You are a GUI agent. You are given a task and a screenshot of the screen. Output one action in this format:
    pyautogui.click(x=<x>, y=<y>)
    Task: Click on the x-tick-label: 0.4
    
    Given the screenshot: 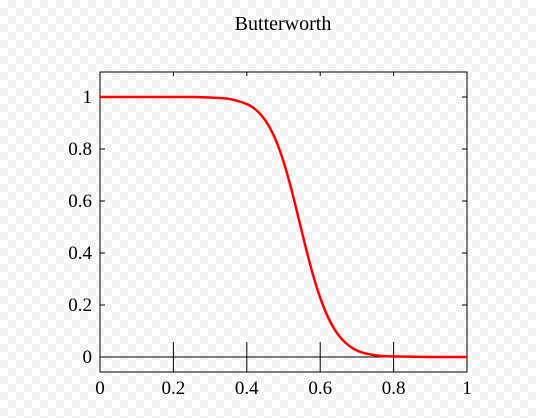 What is the action you would take?
    pyautogui.click(x=247, y=388)
    